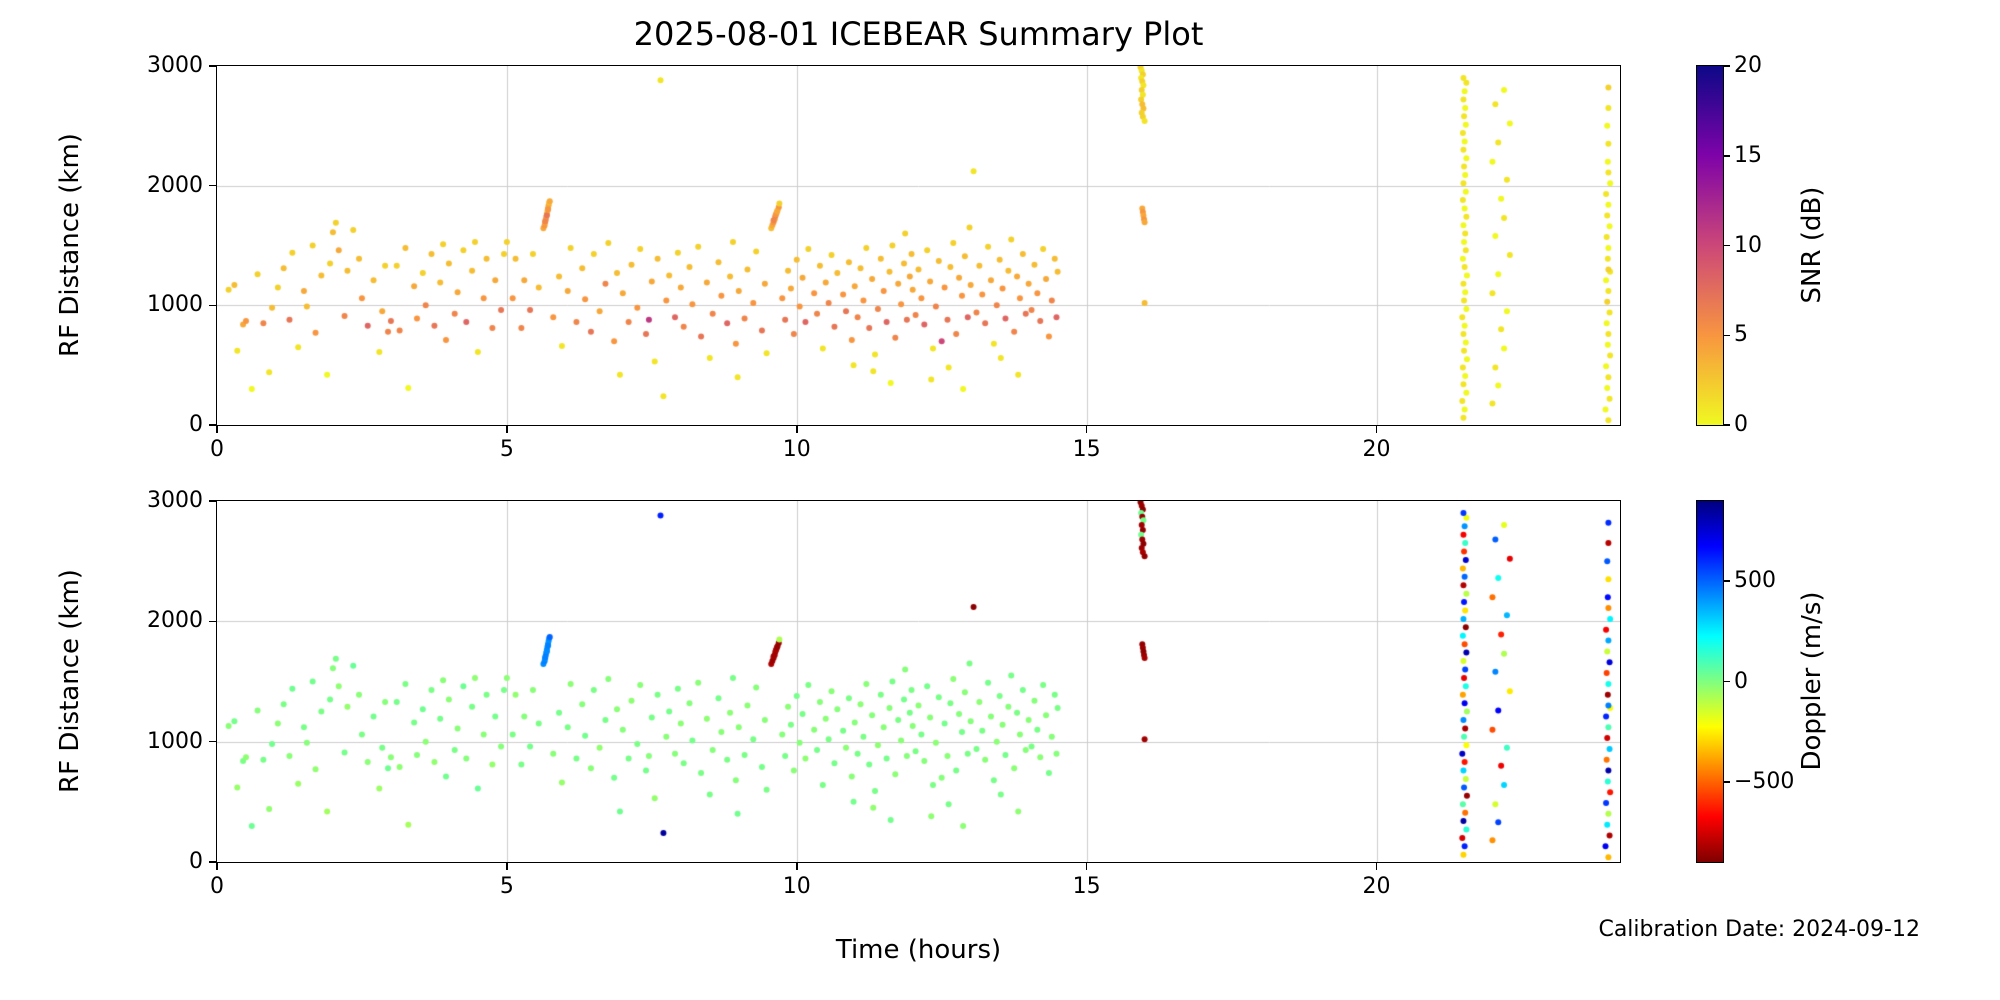 This screenshot has width=2000, height=1000. Describe the element at coordinates (70, 245) in the screenshot. I see `rf-distance-ylabel-top: RF Distance (km)` at that location.